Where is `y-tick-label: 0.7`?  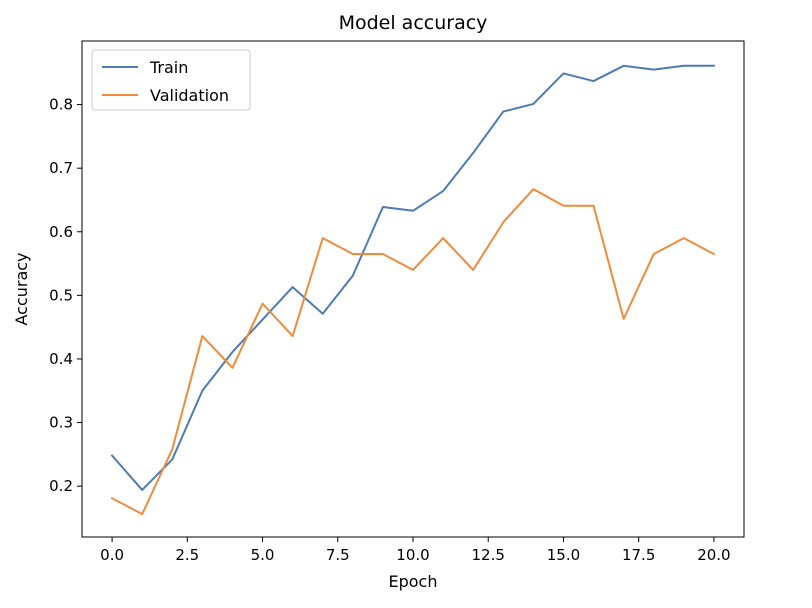 y-tick-label: 0.7 is located at coordinates (61, 168).